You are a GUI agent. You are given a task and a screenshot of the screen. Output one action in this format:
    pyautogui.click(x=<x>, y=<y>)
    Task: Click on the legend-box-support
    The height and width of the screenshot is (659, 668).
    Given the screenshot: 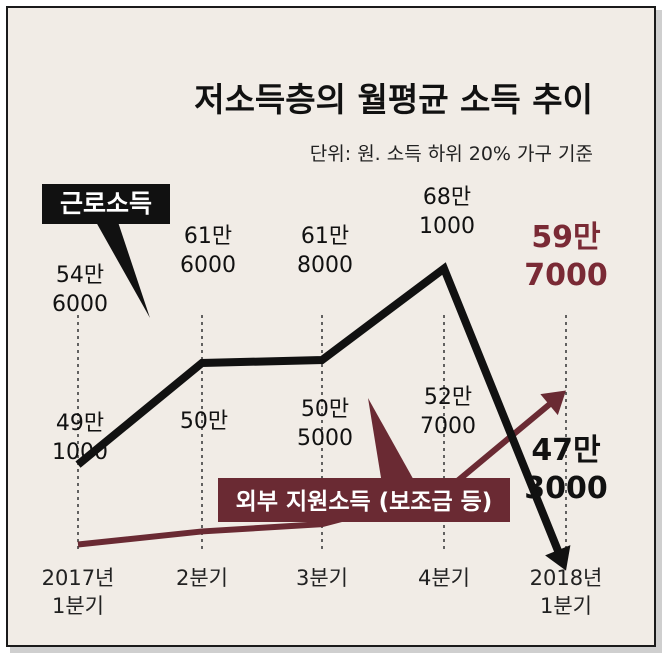 What is the action you would take?
    pyautogui.click(x=364, y=500)
    